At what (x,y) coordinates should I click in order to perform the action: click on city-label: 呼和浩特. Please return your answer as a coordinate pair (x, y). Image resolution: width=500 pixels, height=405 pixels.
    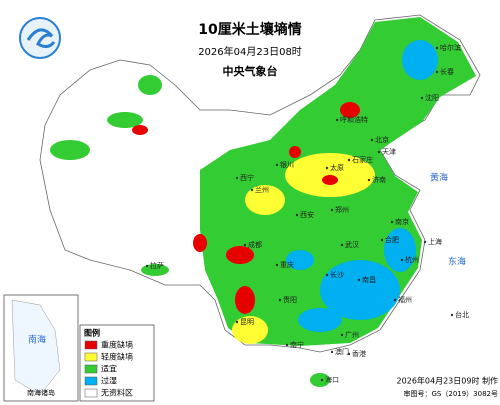
    Looking at the image, I should click on (354, 119).